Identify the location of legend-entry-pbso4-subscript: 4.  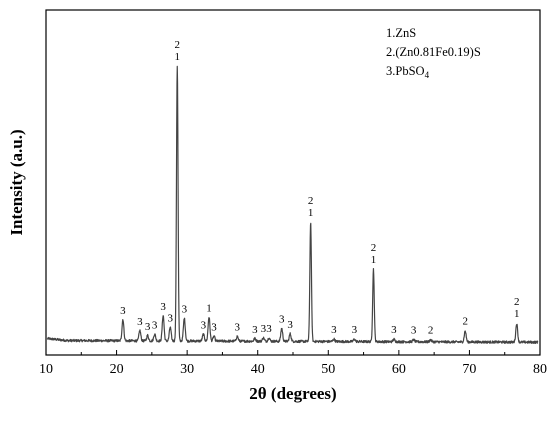
(427, 75).